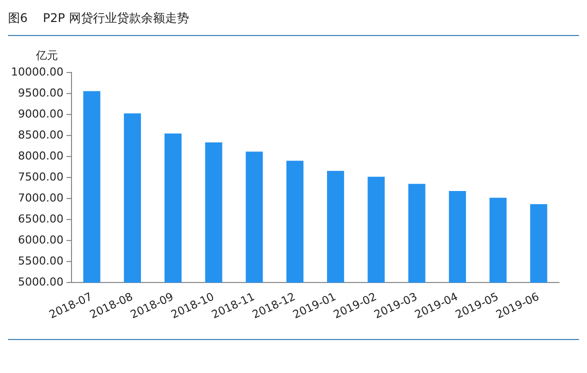 This screenshot has height=373, width=587. What do you see at coordinates (41, 177) in the screenshot?
I see `y-tick-label: 7500.00` at bounding box center [41, 177].